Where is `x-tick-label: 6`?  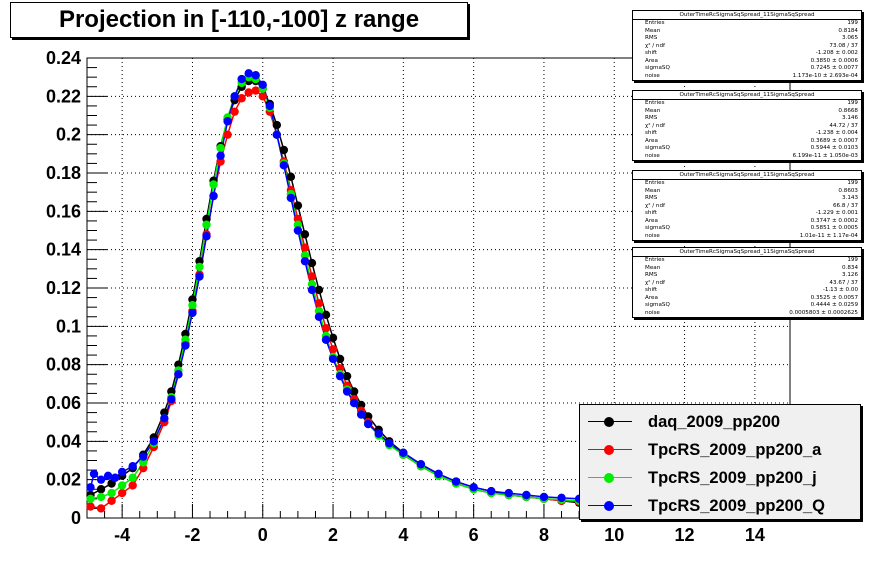
x-tick-label: 6 is located at coordinates (474, 535).